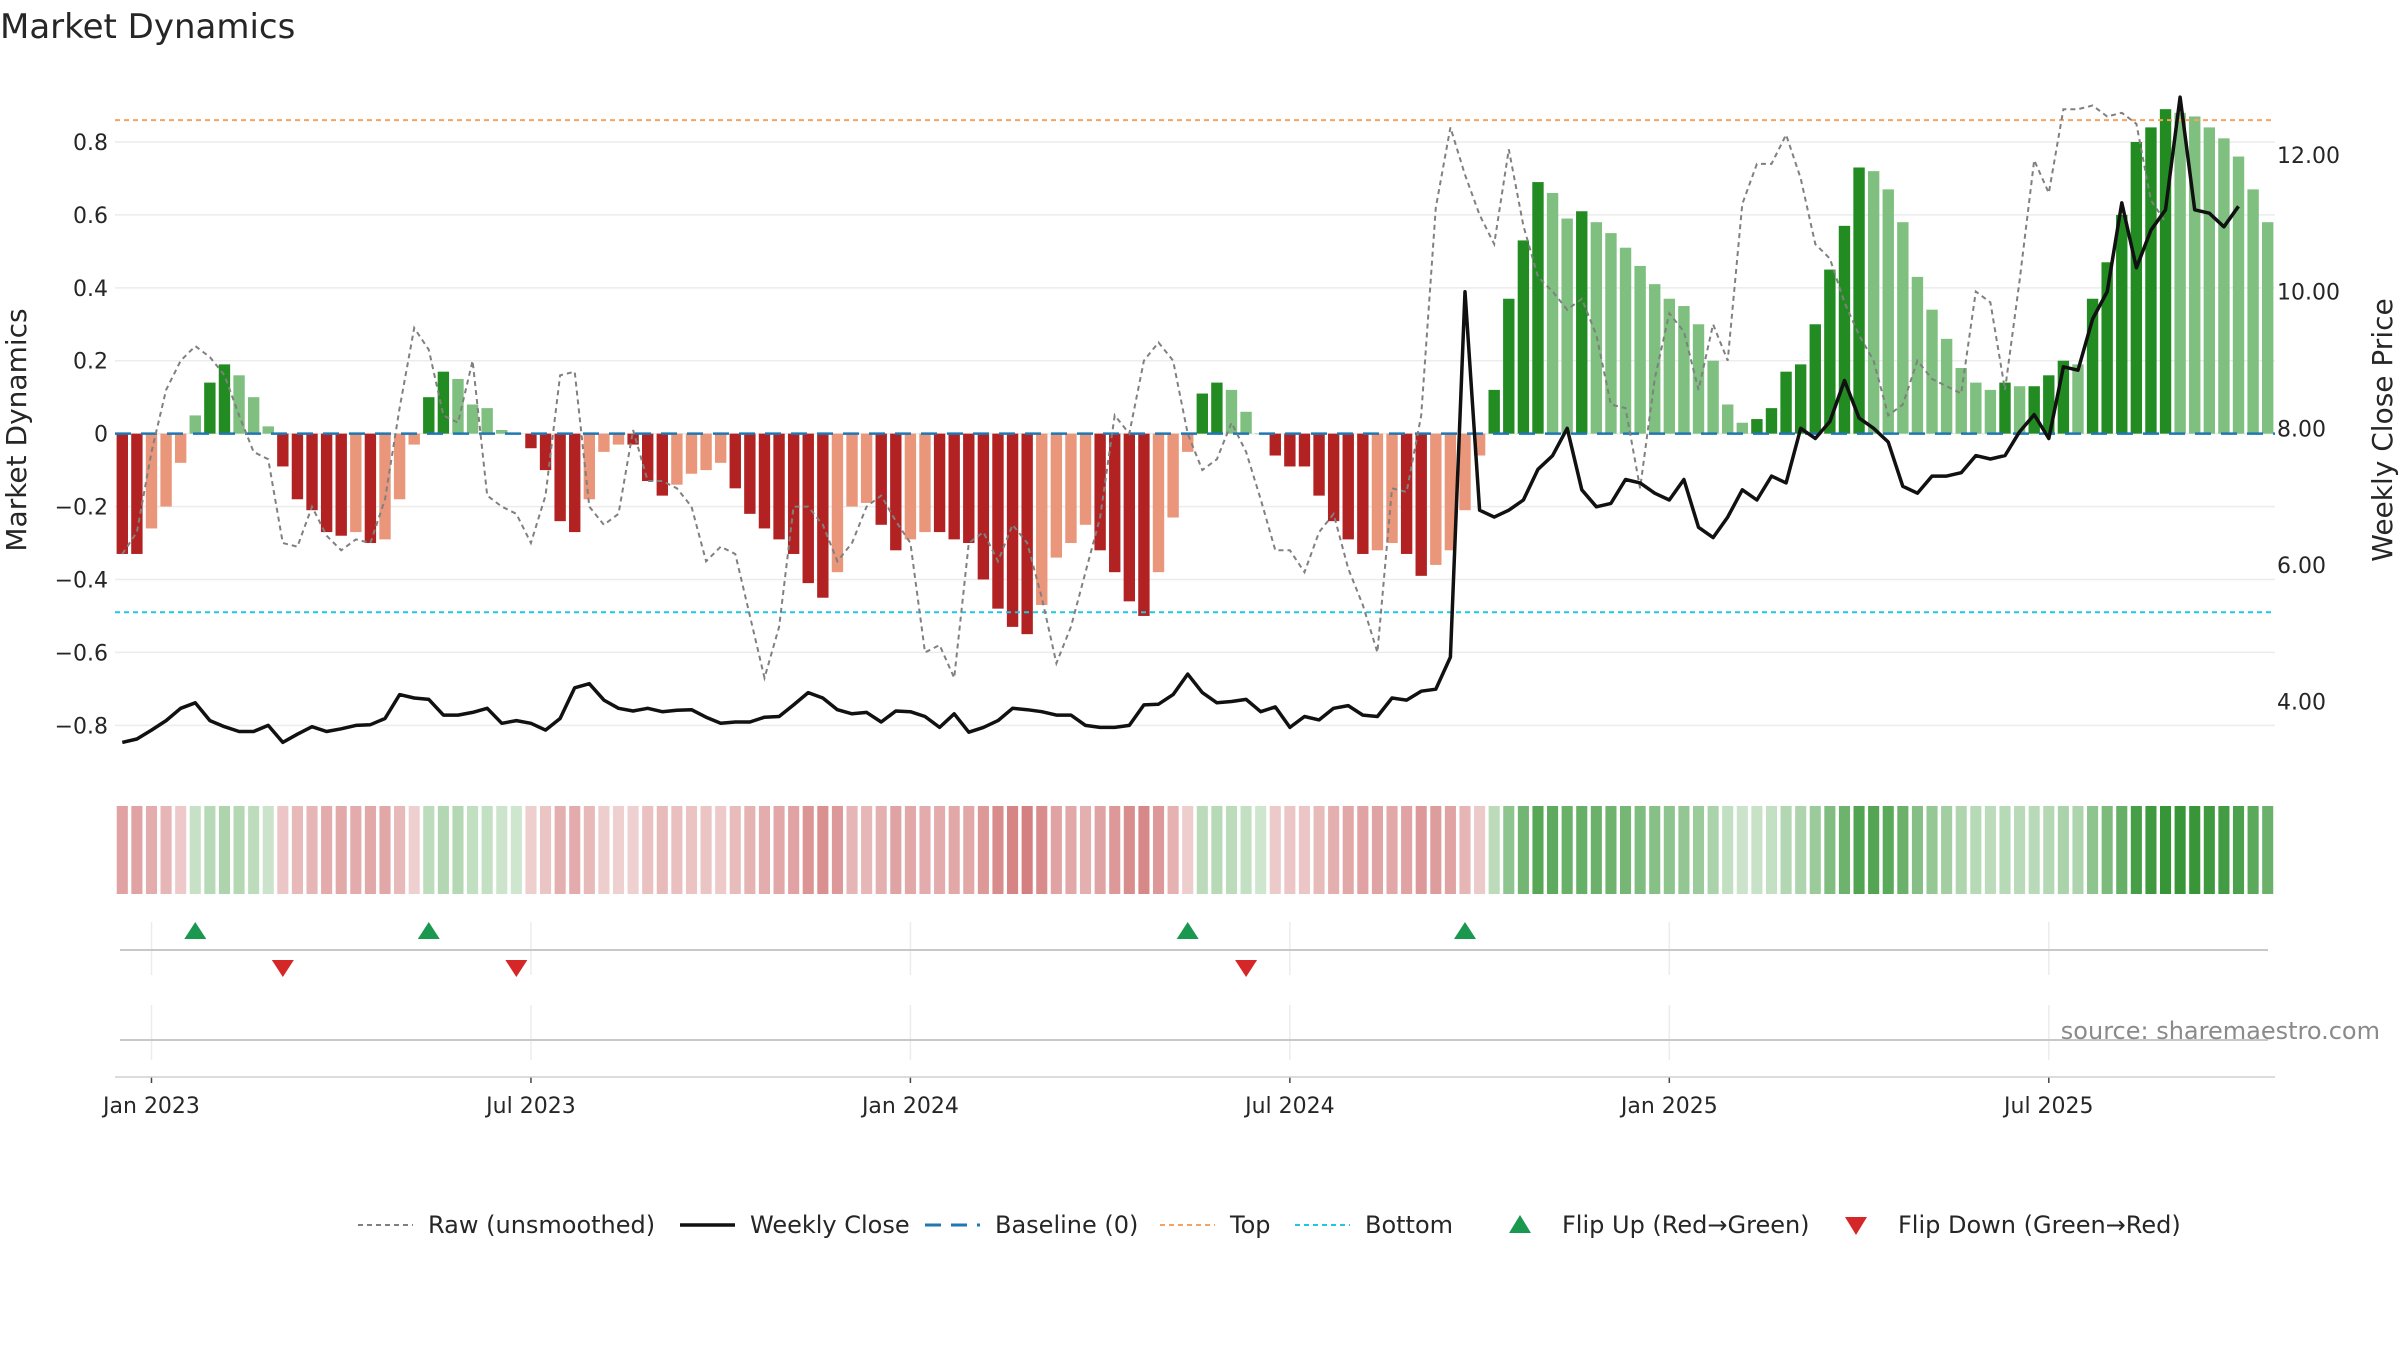  What do you see at coordinates (195, 930) in the screenshot?
I see `flip-up-marker` at bounding box center [195, 930].